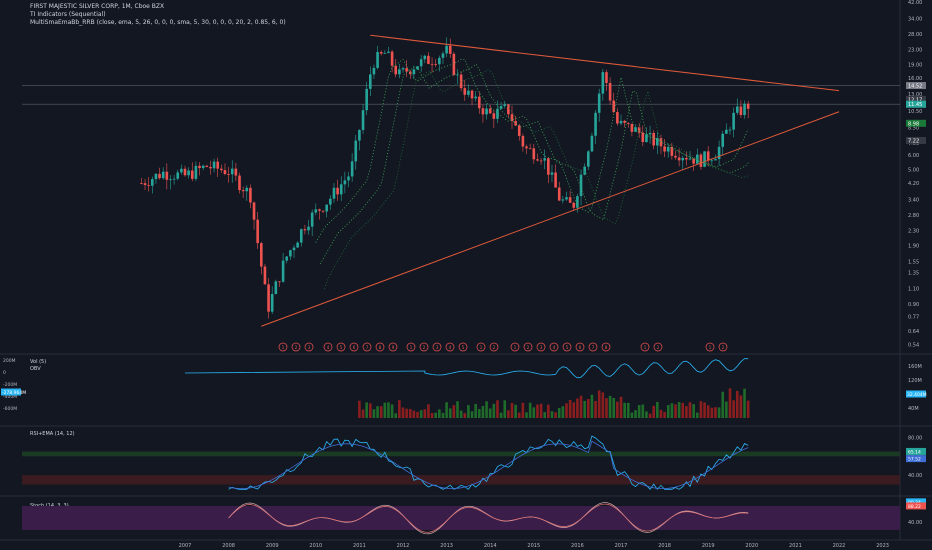 The width and height of the screenshot is (932, 550). Describe the element at coordinates (915, 20) in the screenshot. I see `y-tick-label: 34.00` at that location.